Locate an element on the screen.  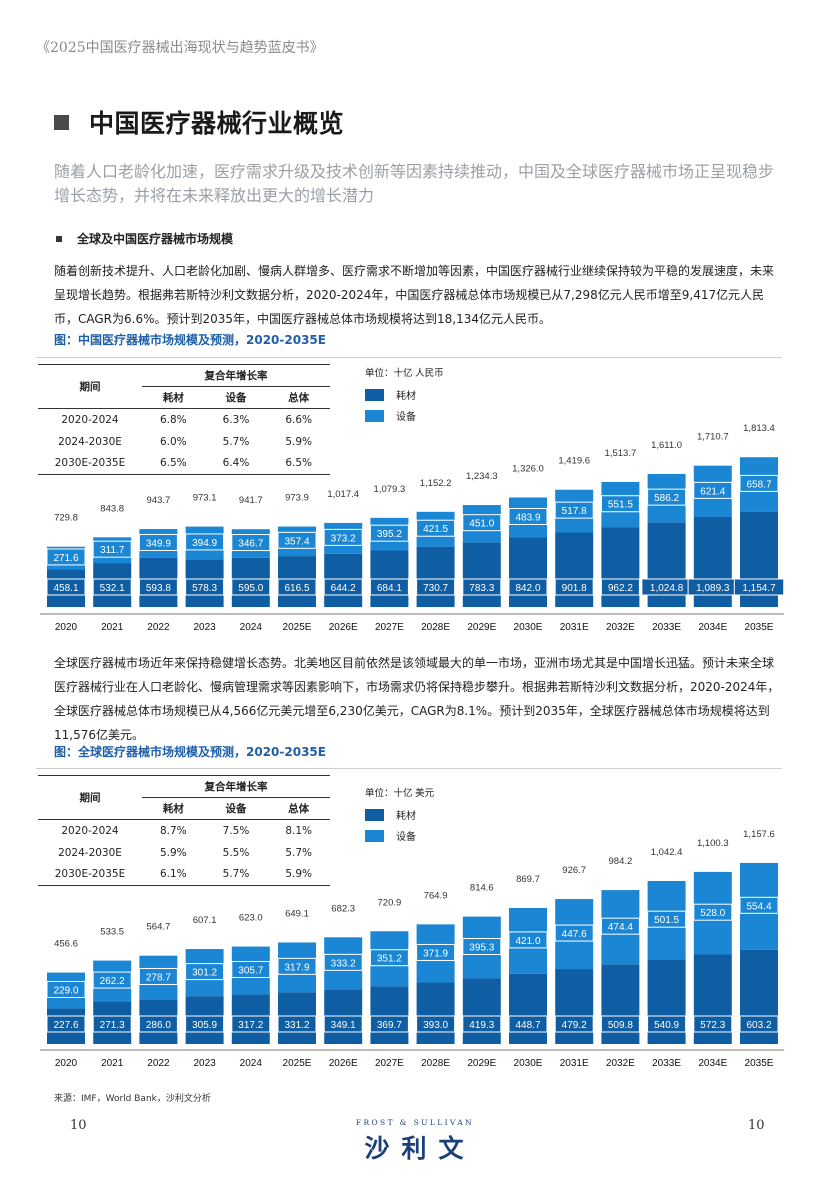
data-label-total: 682.3 is located at coordinates (343, 908).